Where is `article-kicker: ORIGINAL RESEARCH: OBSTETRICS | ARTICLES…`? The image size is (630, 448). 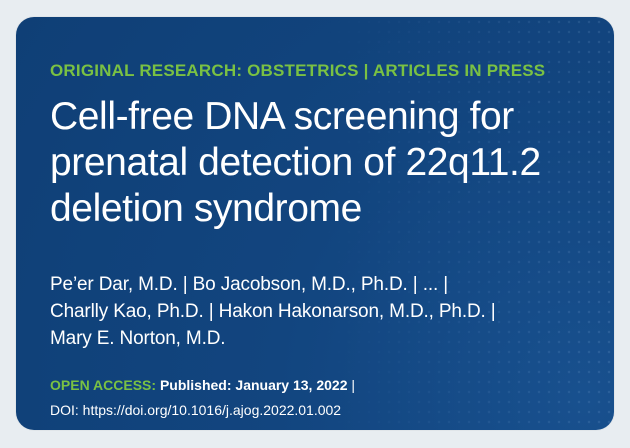
article-kicker: ORIGINAL RESEARCH: OBSTETRICS | ARTICLES… is located at coordinates (298, 70).